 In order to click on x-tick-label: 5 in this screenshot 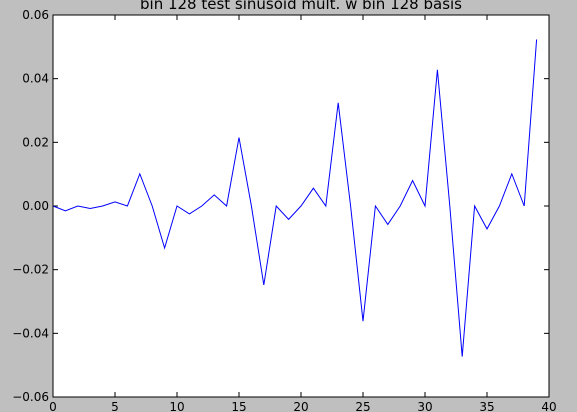, I will do `click(115, 406)`.